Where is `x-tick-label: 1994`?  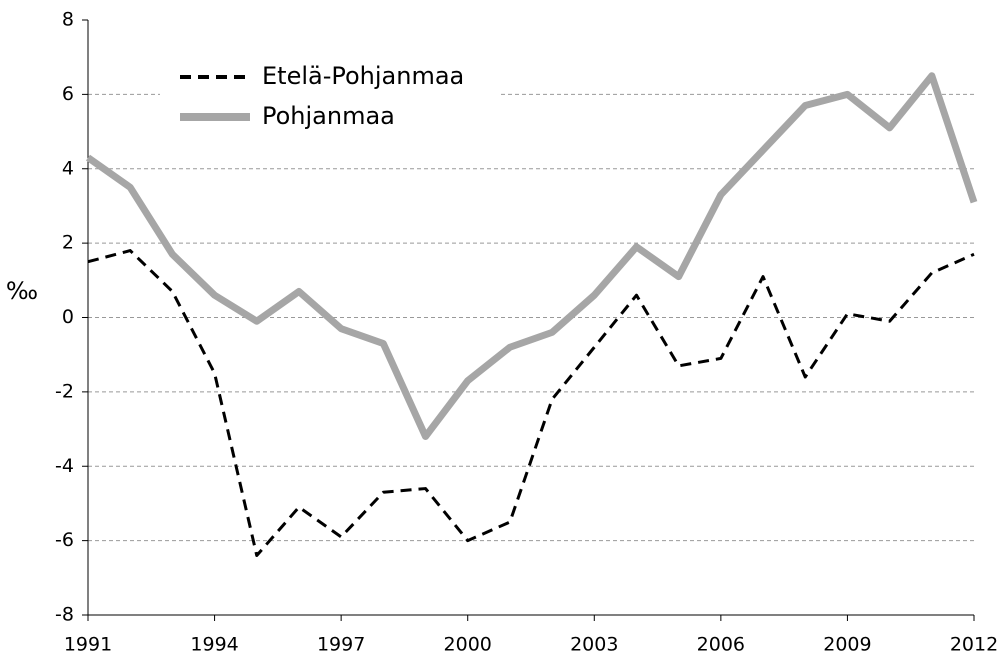 x-tick-label: 1994 is located at coordinates (214, 645).